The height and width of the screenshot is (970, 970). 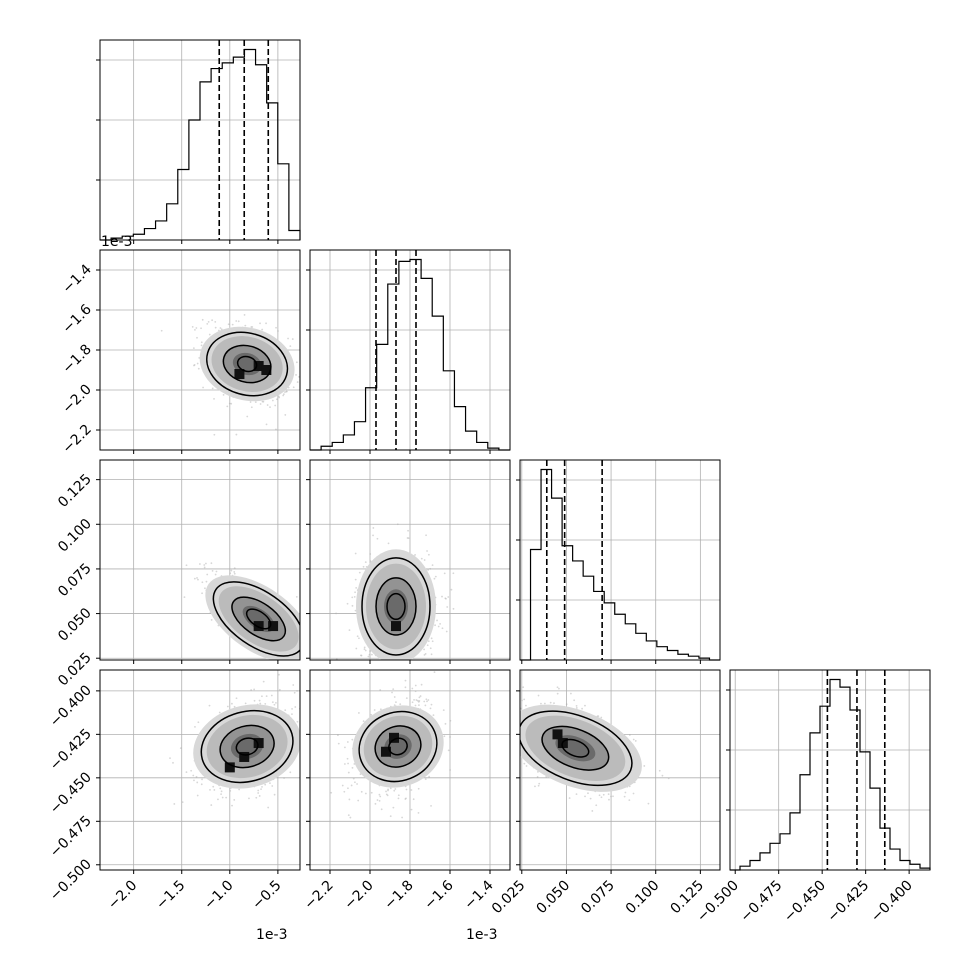 I want to click on xtick-label-0-2: −1.0, so click(x=218, y=894).